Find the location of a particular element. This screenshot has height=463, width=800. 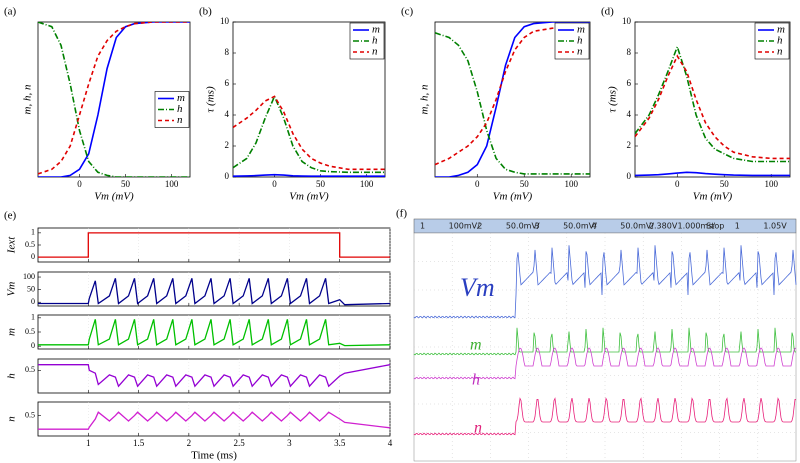

y-axis-label: n is located at coordinates (12, 419).